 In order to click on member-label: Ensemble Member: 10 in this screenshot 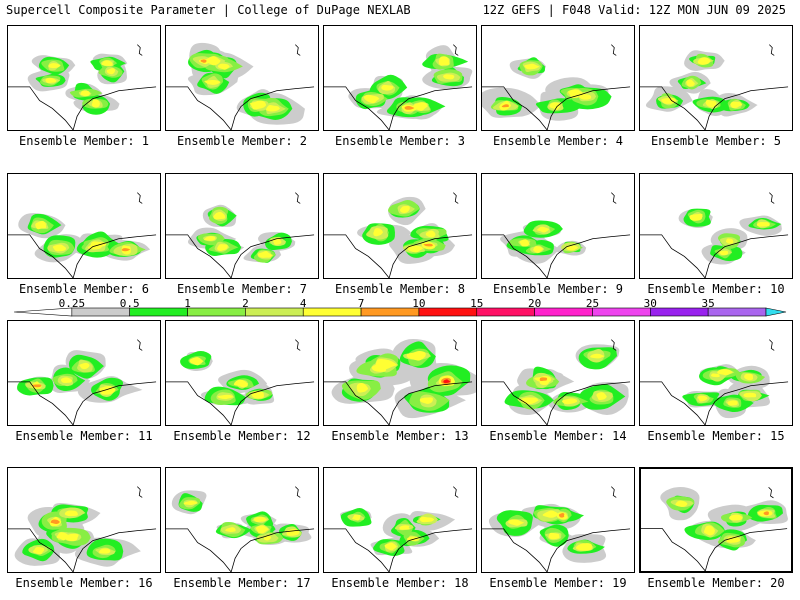, I will do `click(716, 289)`.